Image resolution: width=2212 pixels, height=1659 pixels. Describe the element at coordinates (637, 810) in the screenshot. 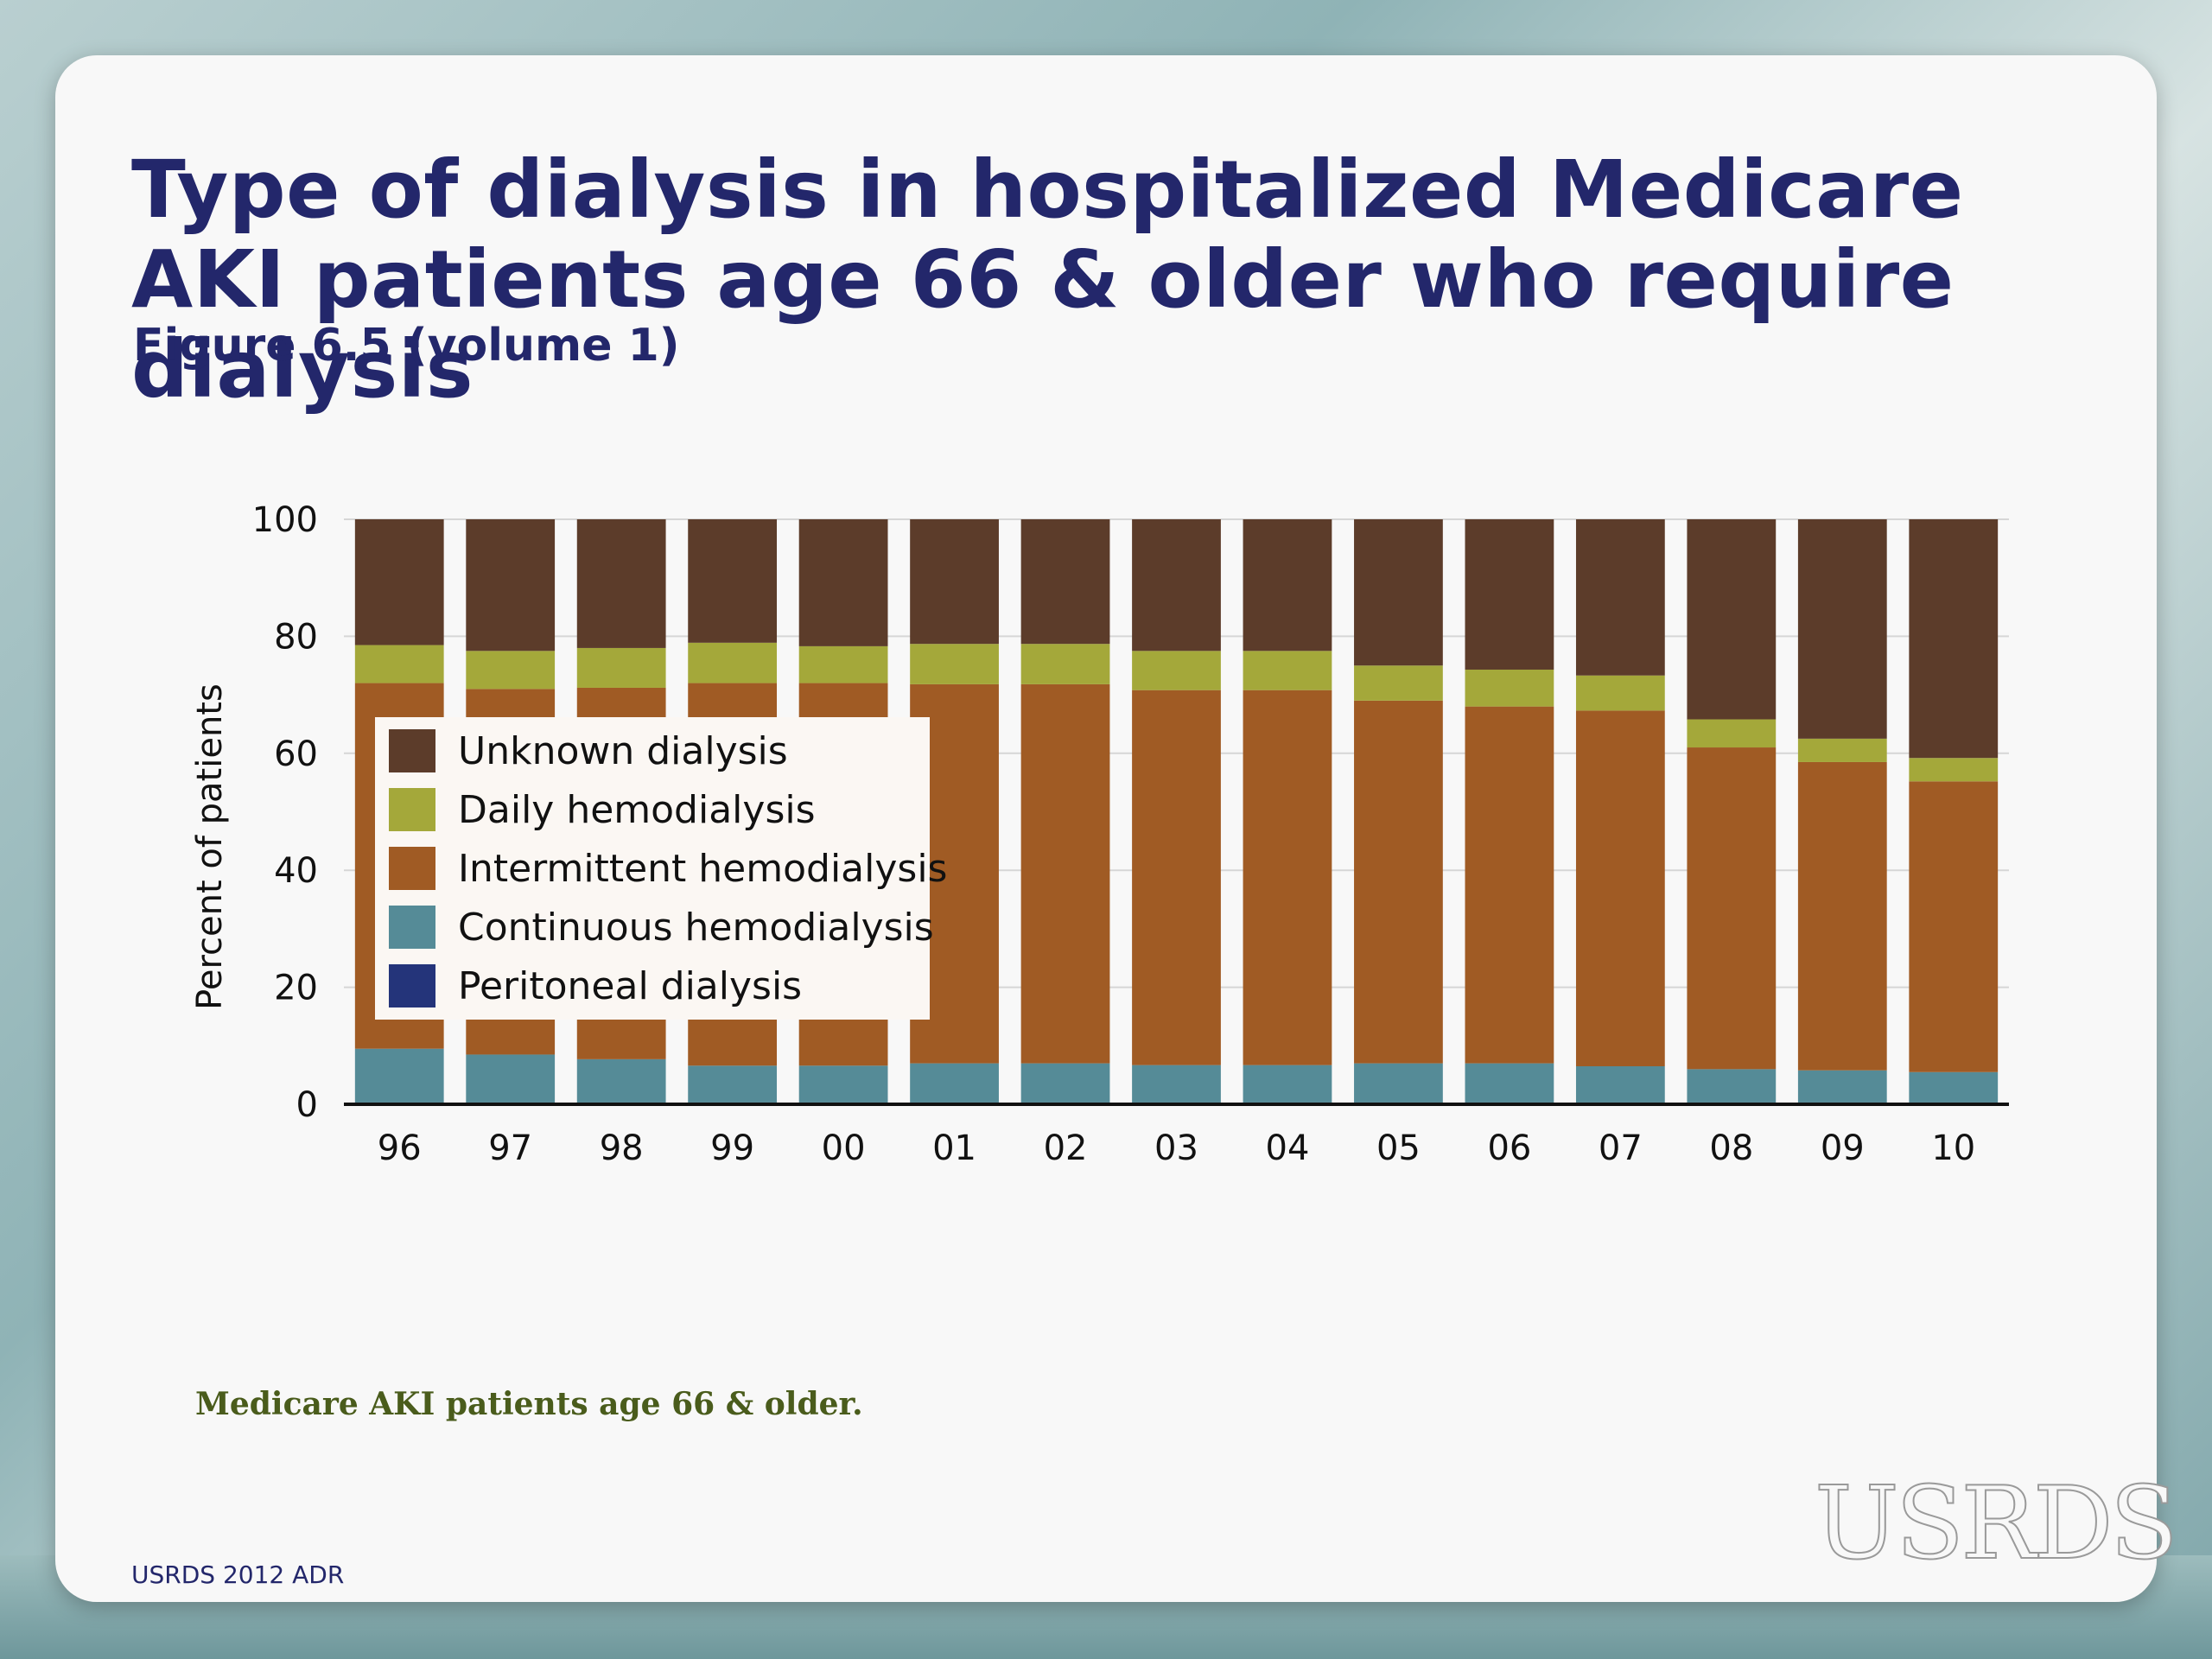

I see `legend-label: Daily hemodialysis` at that location.